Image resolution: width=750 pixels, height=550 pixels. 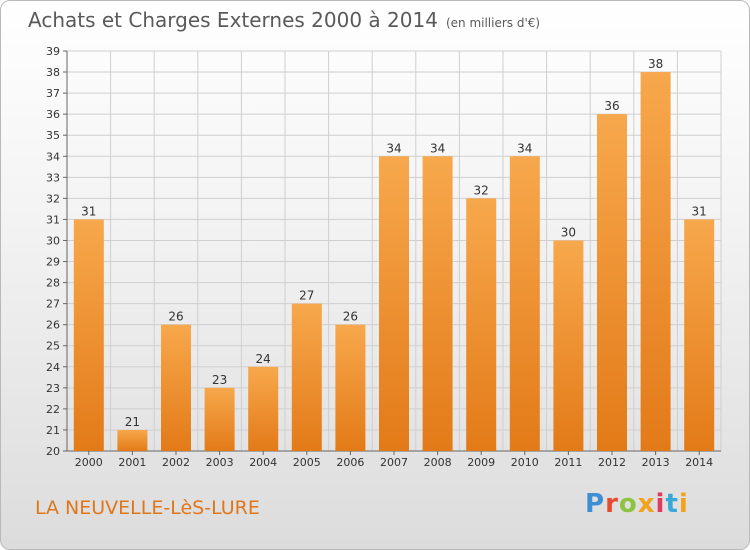 What do you see at coordinates (53, 240) in the screenshot?
I see `y-tick-label: 30` at bounding box center [53, 240].